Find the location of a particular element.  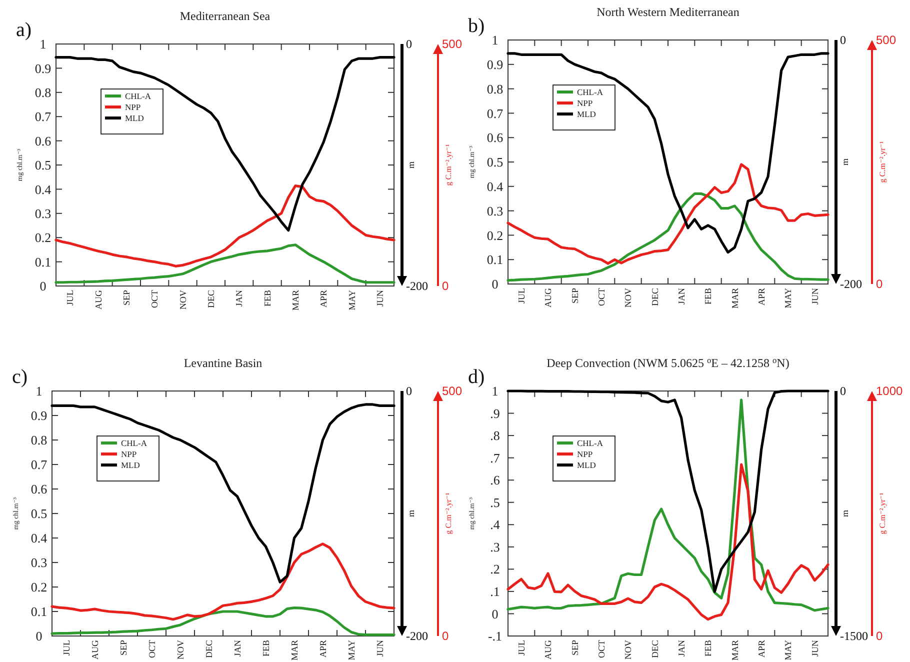

y-tick-label: .7 is located at coordinates (495, 458).